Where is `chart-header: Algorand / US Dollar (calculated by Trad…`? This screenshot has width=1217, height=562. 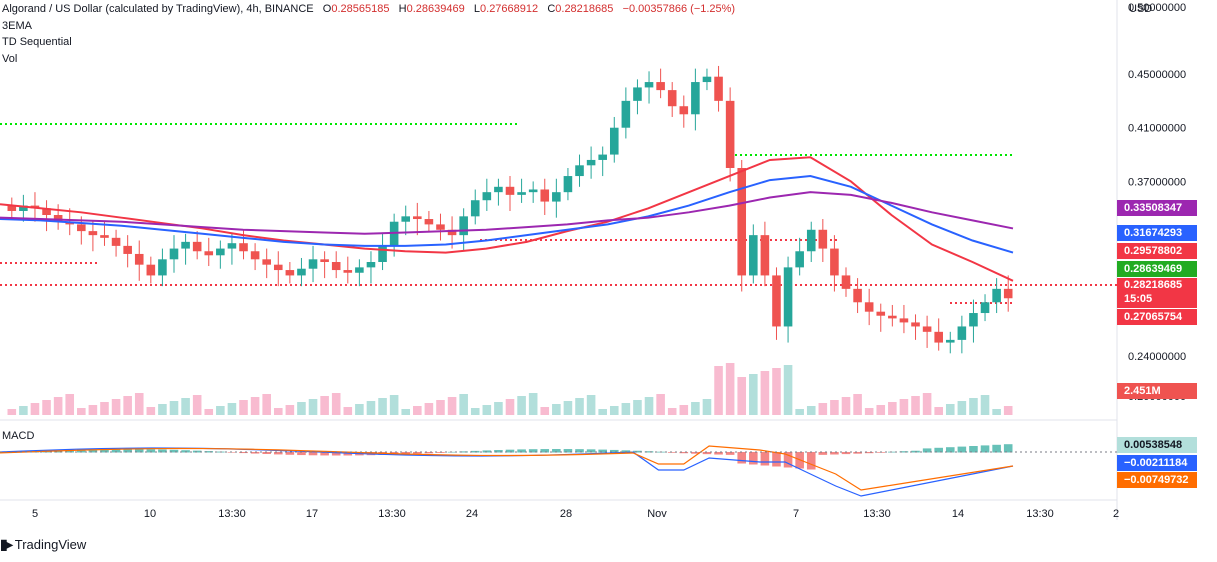
chart-header: Algorand / US Dollar (calculated by Trad… is located at coordinates (368, 9).